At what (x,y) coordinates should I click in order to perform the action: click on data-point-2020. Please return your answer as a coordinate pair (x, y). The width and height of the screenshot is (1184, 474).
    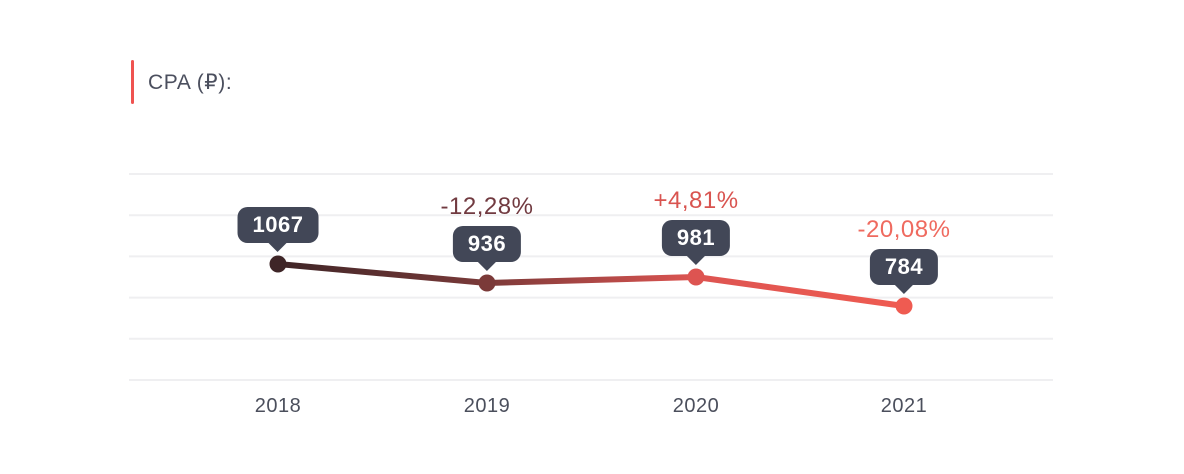
    Looking at the image, I should click on (696, 277).